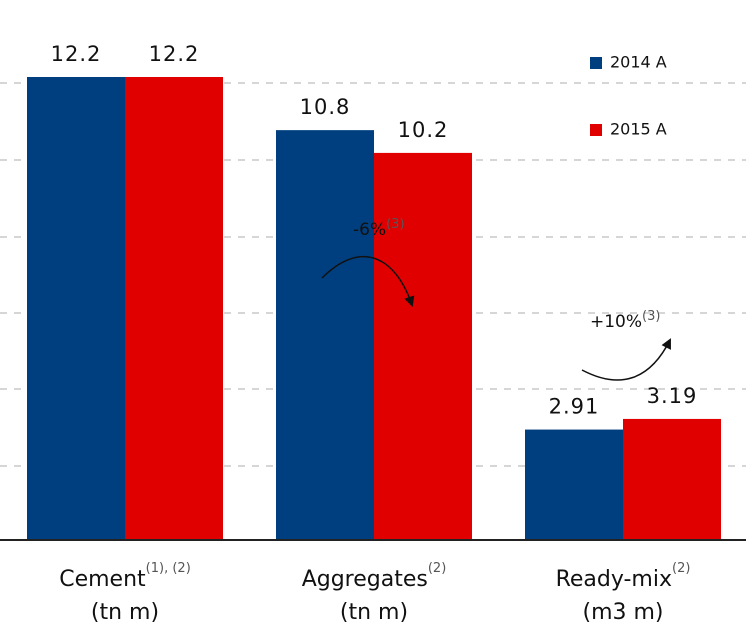 The width and height of the screenshot is (746, 631). Describe the element at coordinates (574, 407) in the screenshot. I see `value-label: 2.91` at that location.